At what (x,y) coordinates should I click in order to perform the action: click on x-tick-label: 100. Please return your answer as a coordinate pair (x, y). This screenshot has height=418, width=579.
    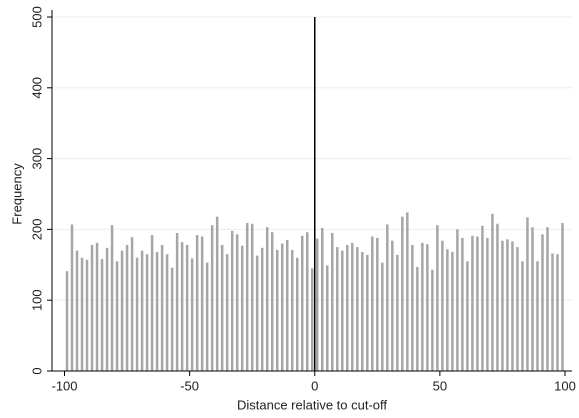
    Looking at the image, I should click on (565, 385).